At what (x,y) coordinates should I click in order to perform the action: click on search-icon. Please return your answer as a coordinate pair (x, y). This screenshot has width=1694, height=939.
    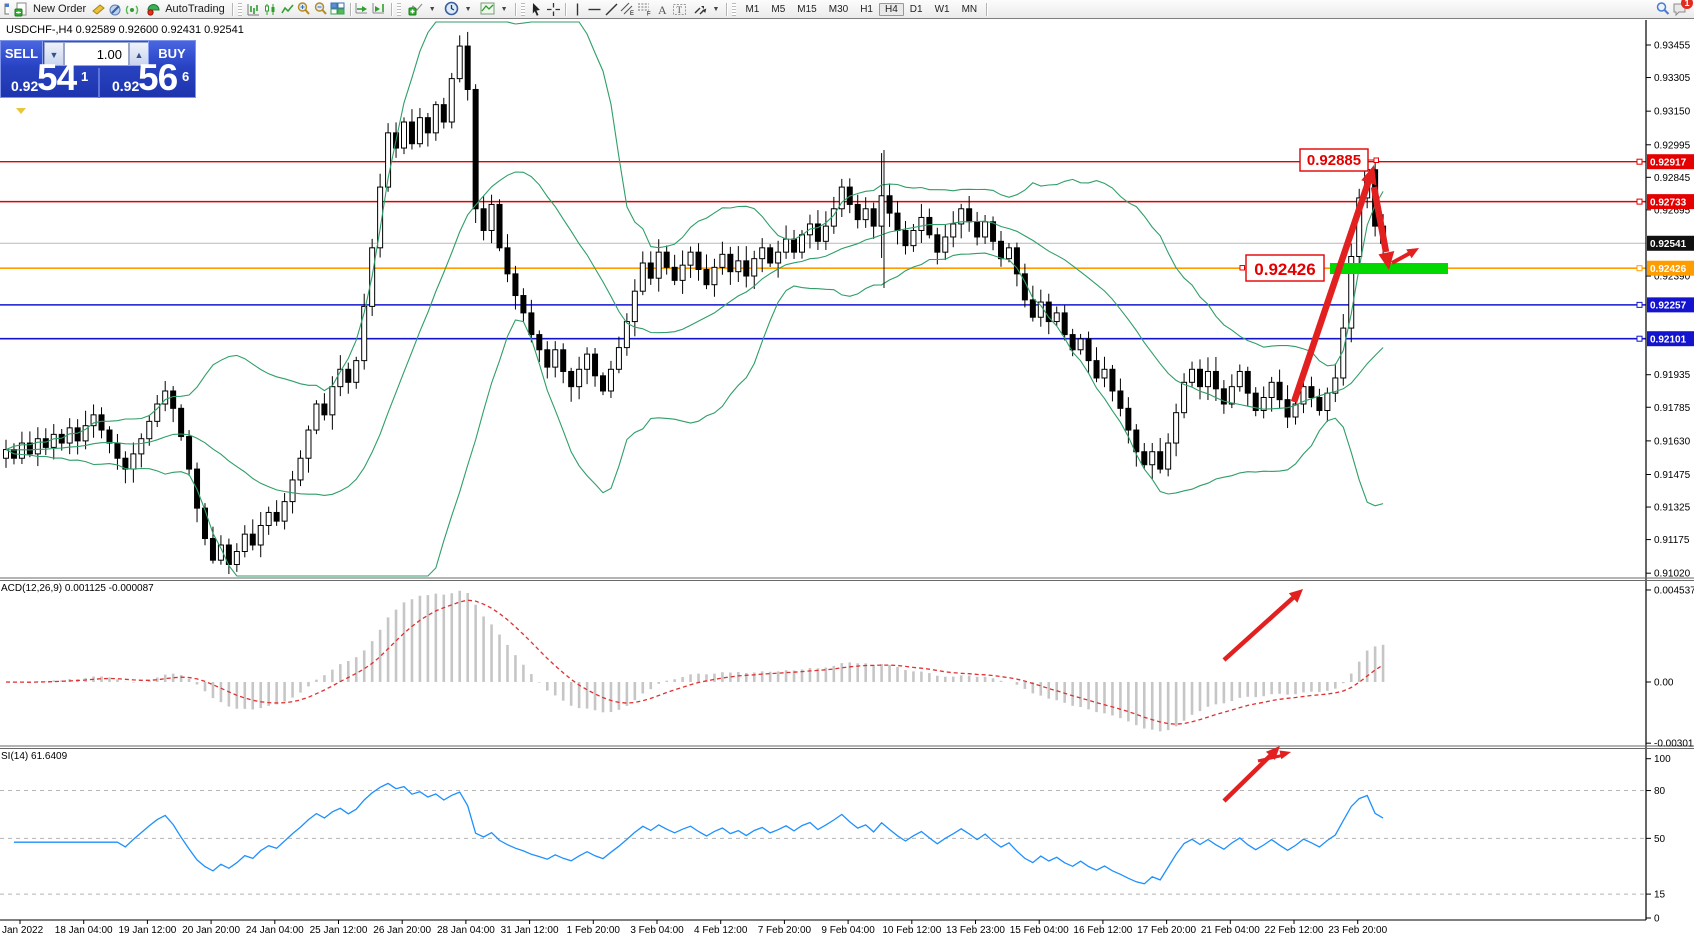
    Looking at the image, I should click on (1662, 9).